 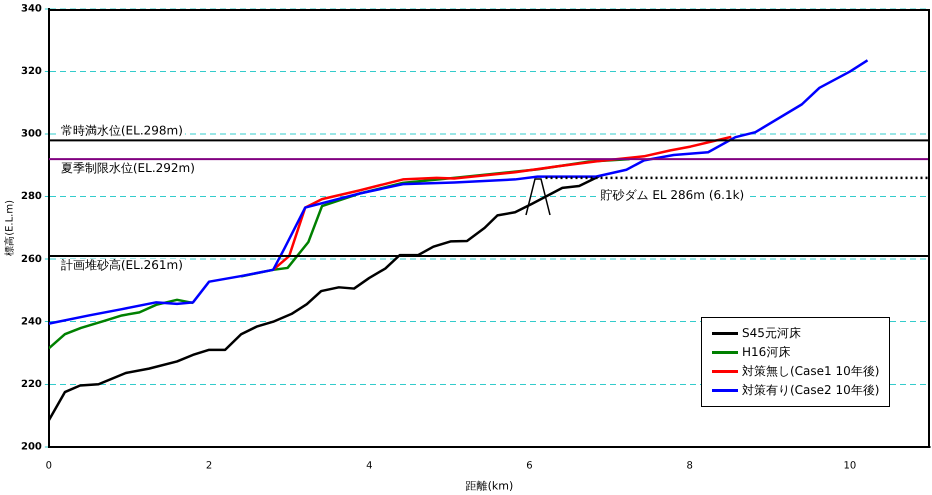 I want to click on x-tick-label: 6, so click(x=529, y=466).